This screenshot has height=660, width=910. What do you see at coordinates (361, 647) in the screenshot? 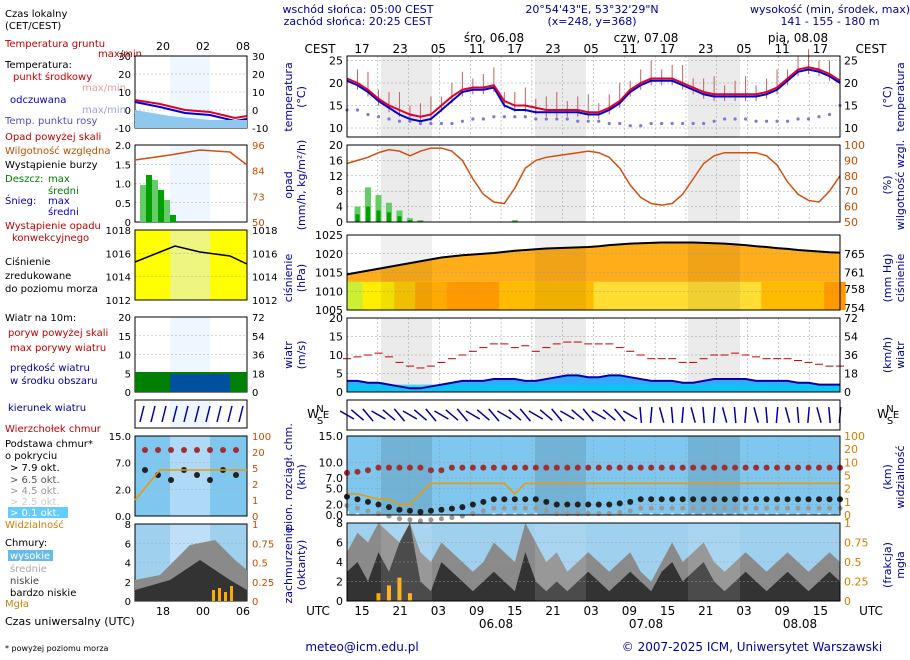
I see `footer-email: meteo@icm.edu.pl` at bounding box center [361, 647].